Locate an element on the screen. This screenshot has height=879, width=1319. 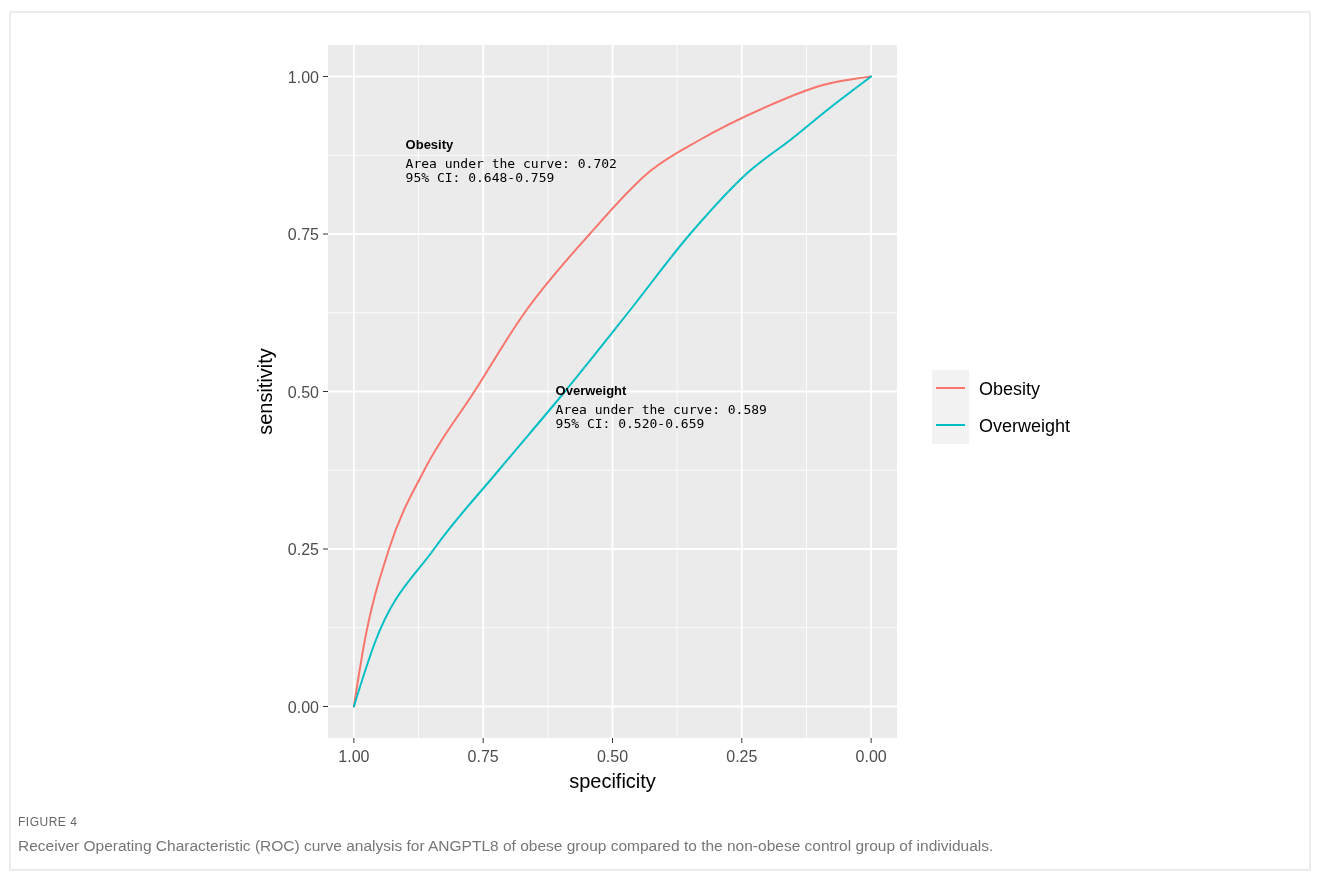
annotation: Area under the curve: 0.589 is located at coordinates (661, 409).